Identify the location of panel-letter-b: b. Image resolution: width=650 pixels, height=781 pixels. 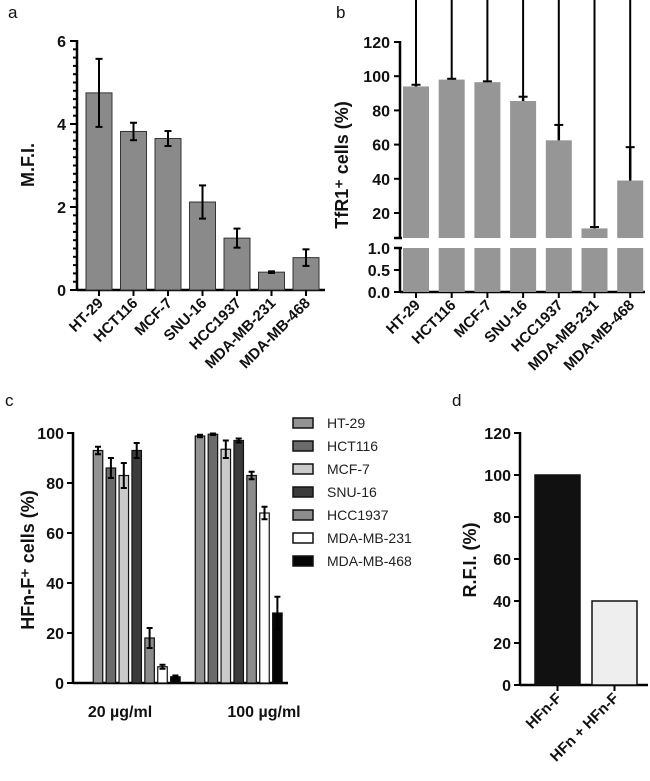
(340, 12).